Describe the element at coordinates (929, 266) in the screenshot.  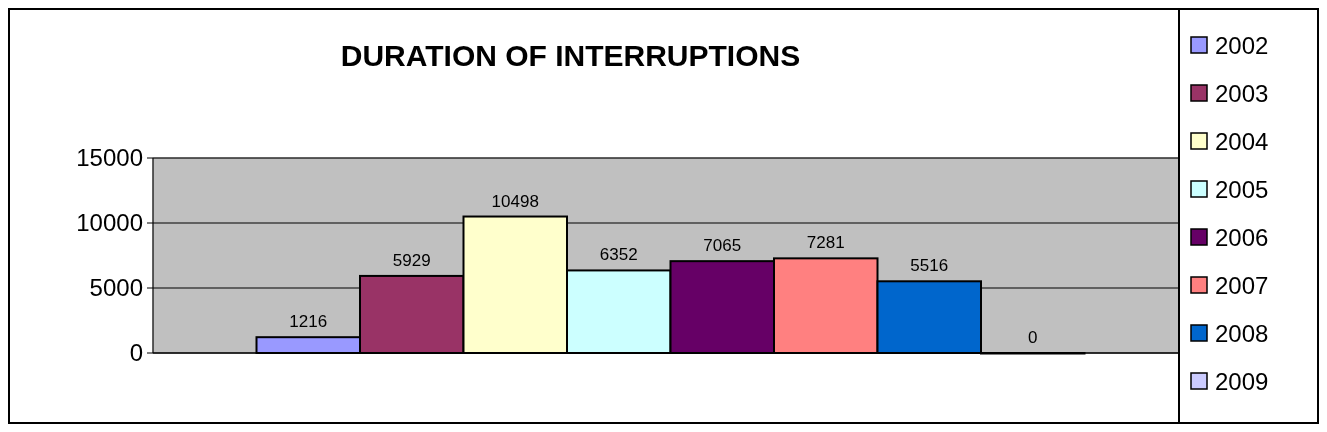
I see `data-label: 5516` at that location.